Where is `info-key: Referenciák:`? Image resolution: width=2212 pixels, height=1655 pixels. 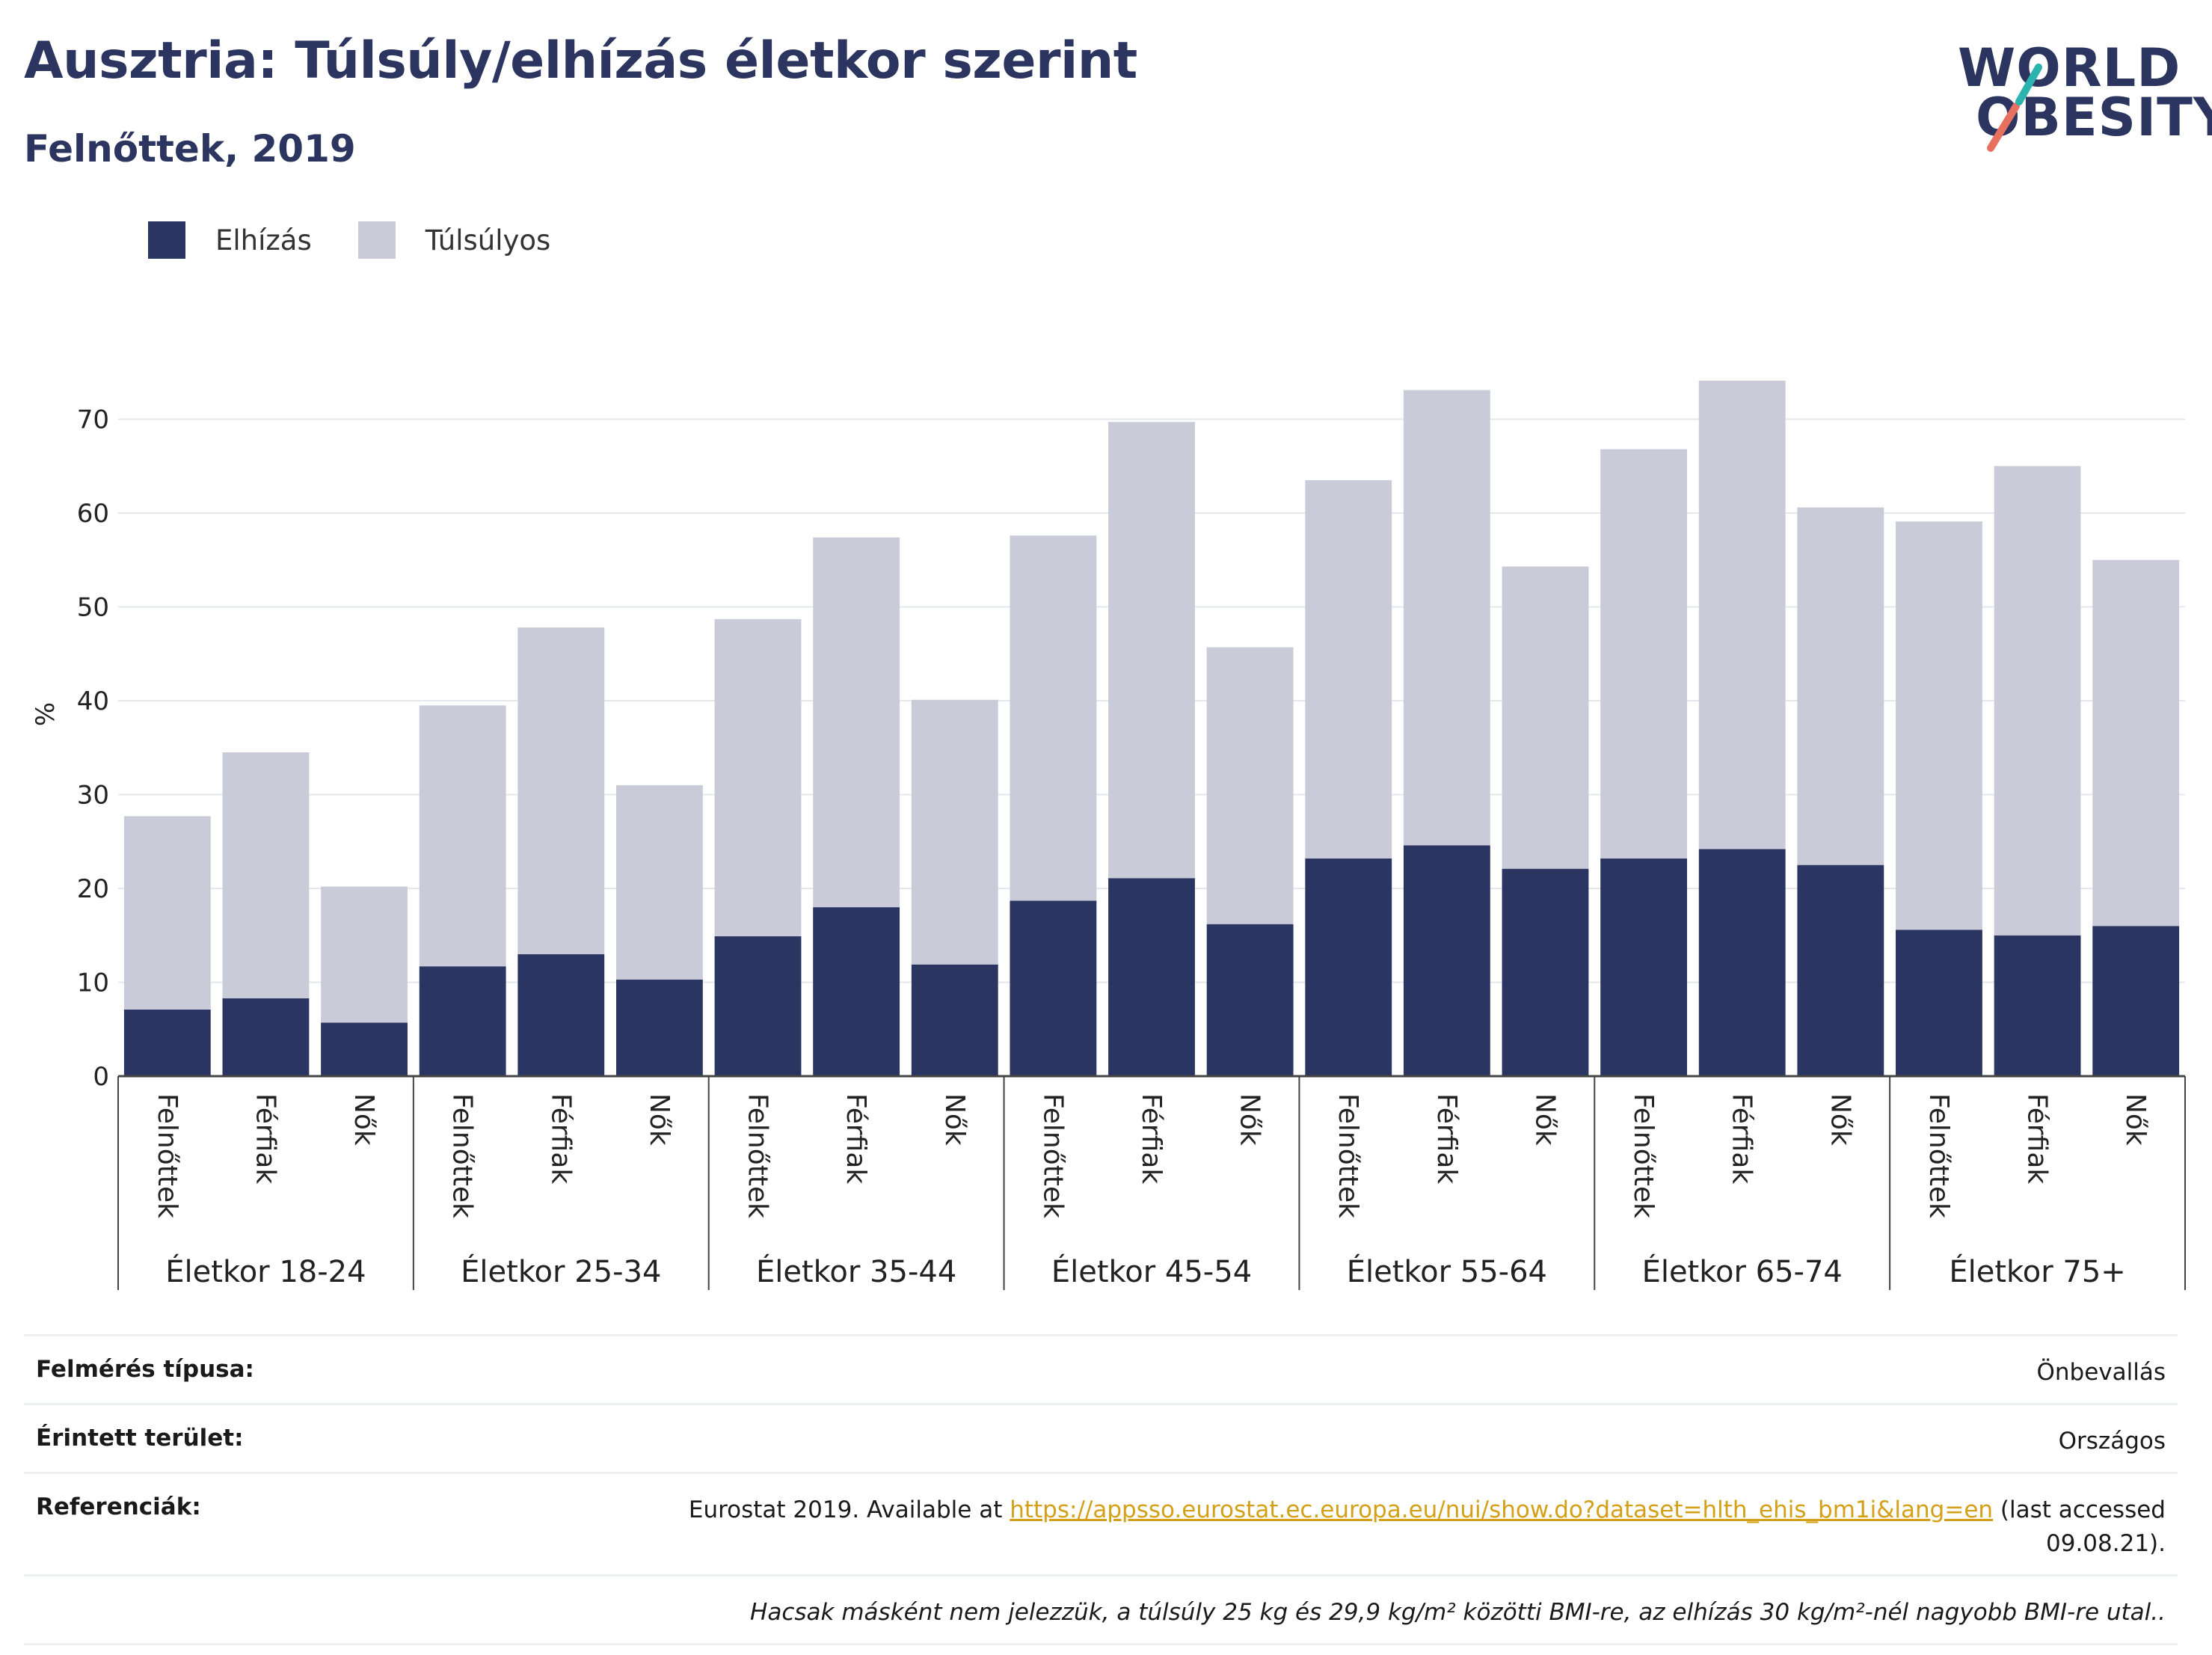 info-key: Referenciák: is located at coordinates (118, 1506).